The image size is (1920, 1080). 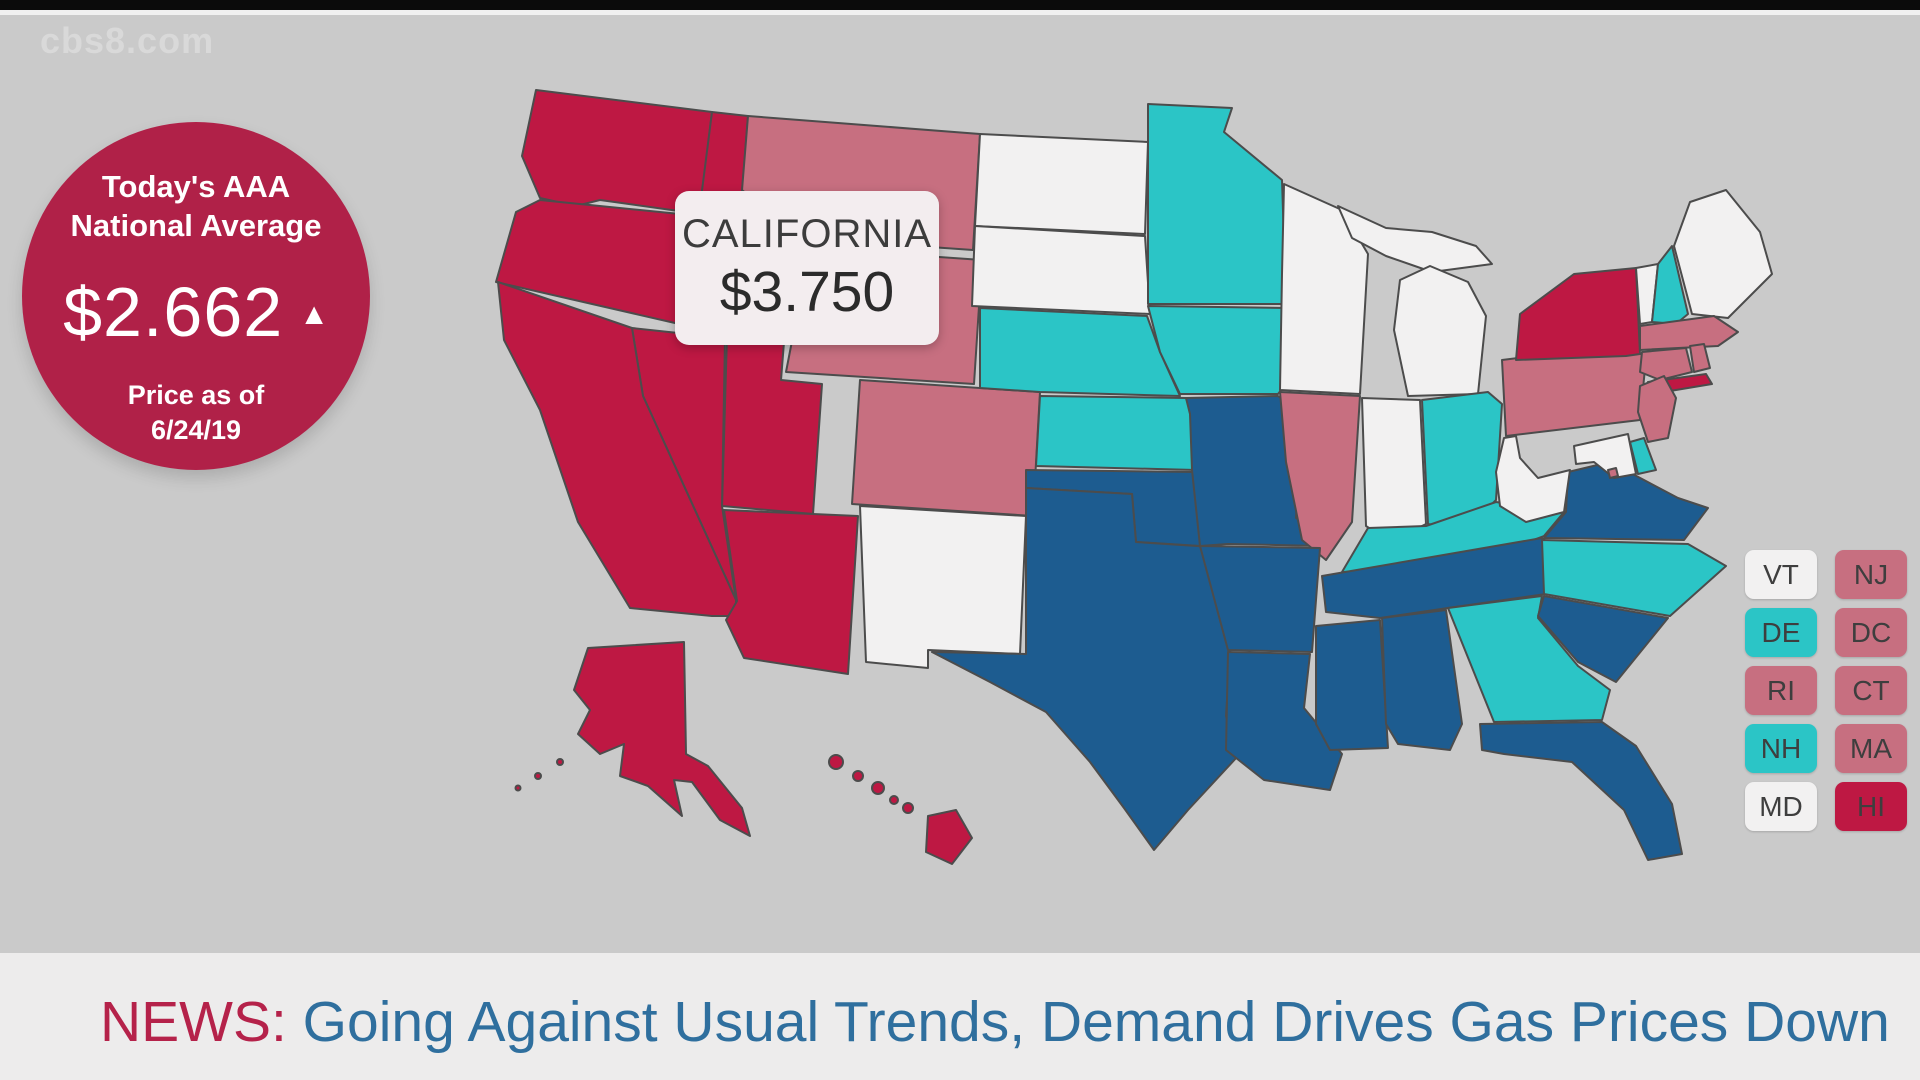 I want to click on top-light-strip, so click(x=960, y=12).